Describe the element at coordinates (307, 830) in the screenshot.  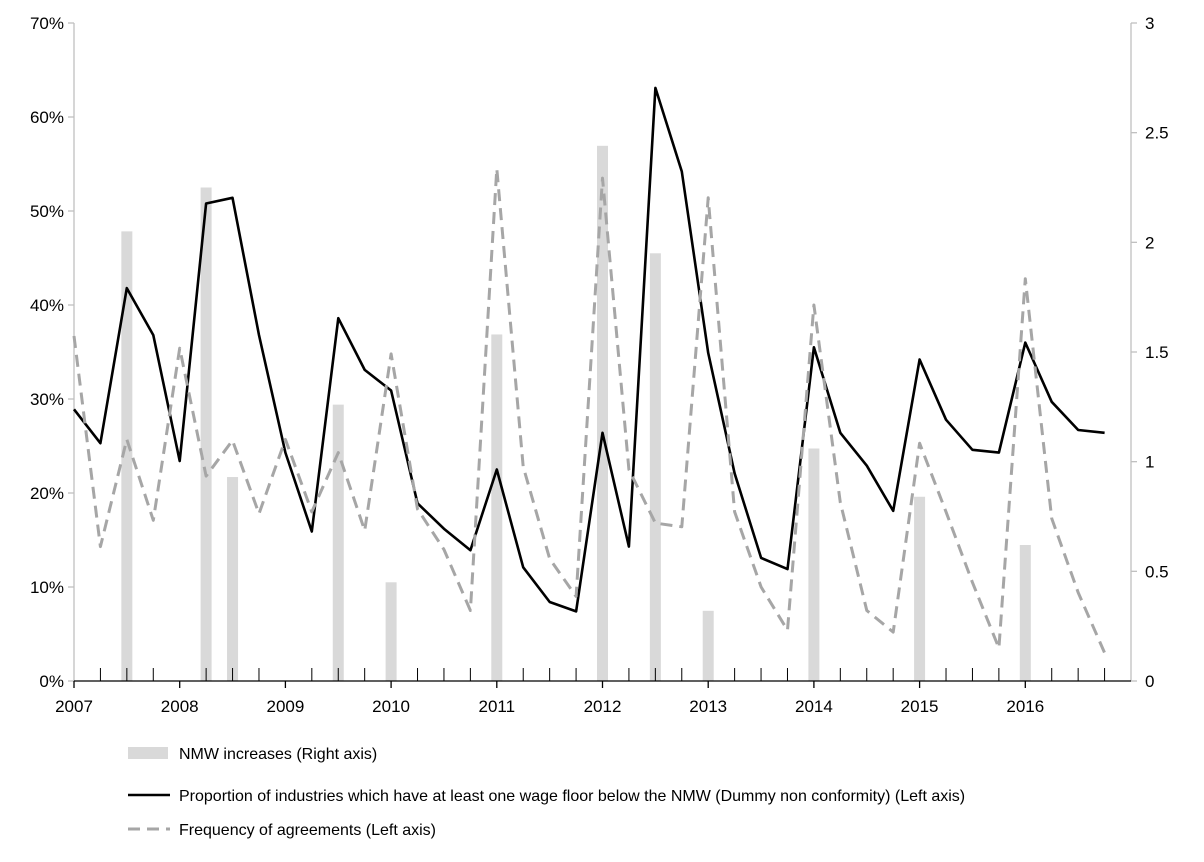
I see `legend-label: Frequency of agreements (Left axis)` at that location.